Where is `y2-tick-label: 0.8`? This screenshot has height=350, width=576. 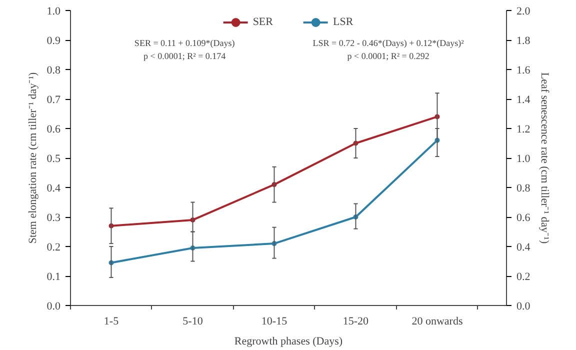
y2-tick-label: 0.8 is located at coordinates (523, 188).